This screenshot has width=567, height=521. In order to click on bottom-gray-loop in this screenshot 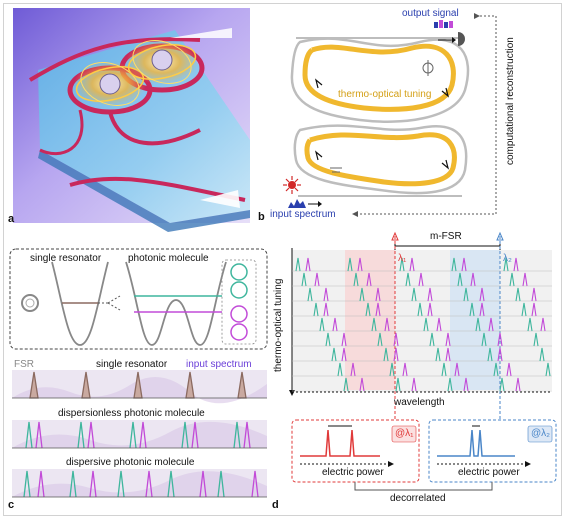, I will do `click(380, 159)`.